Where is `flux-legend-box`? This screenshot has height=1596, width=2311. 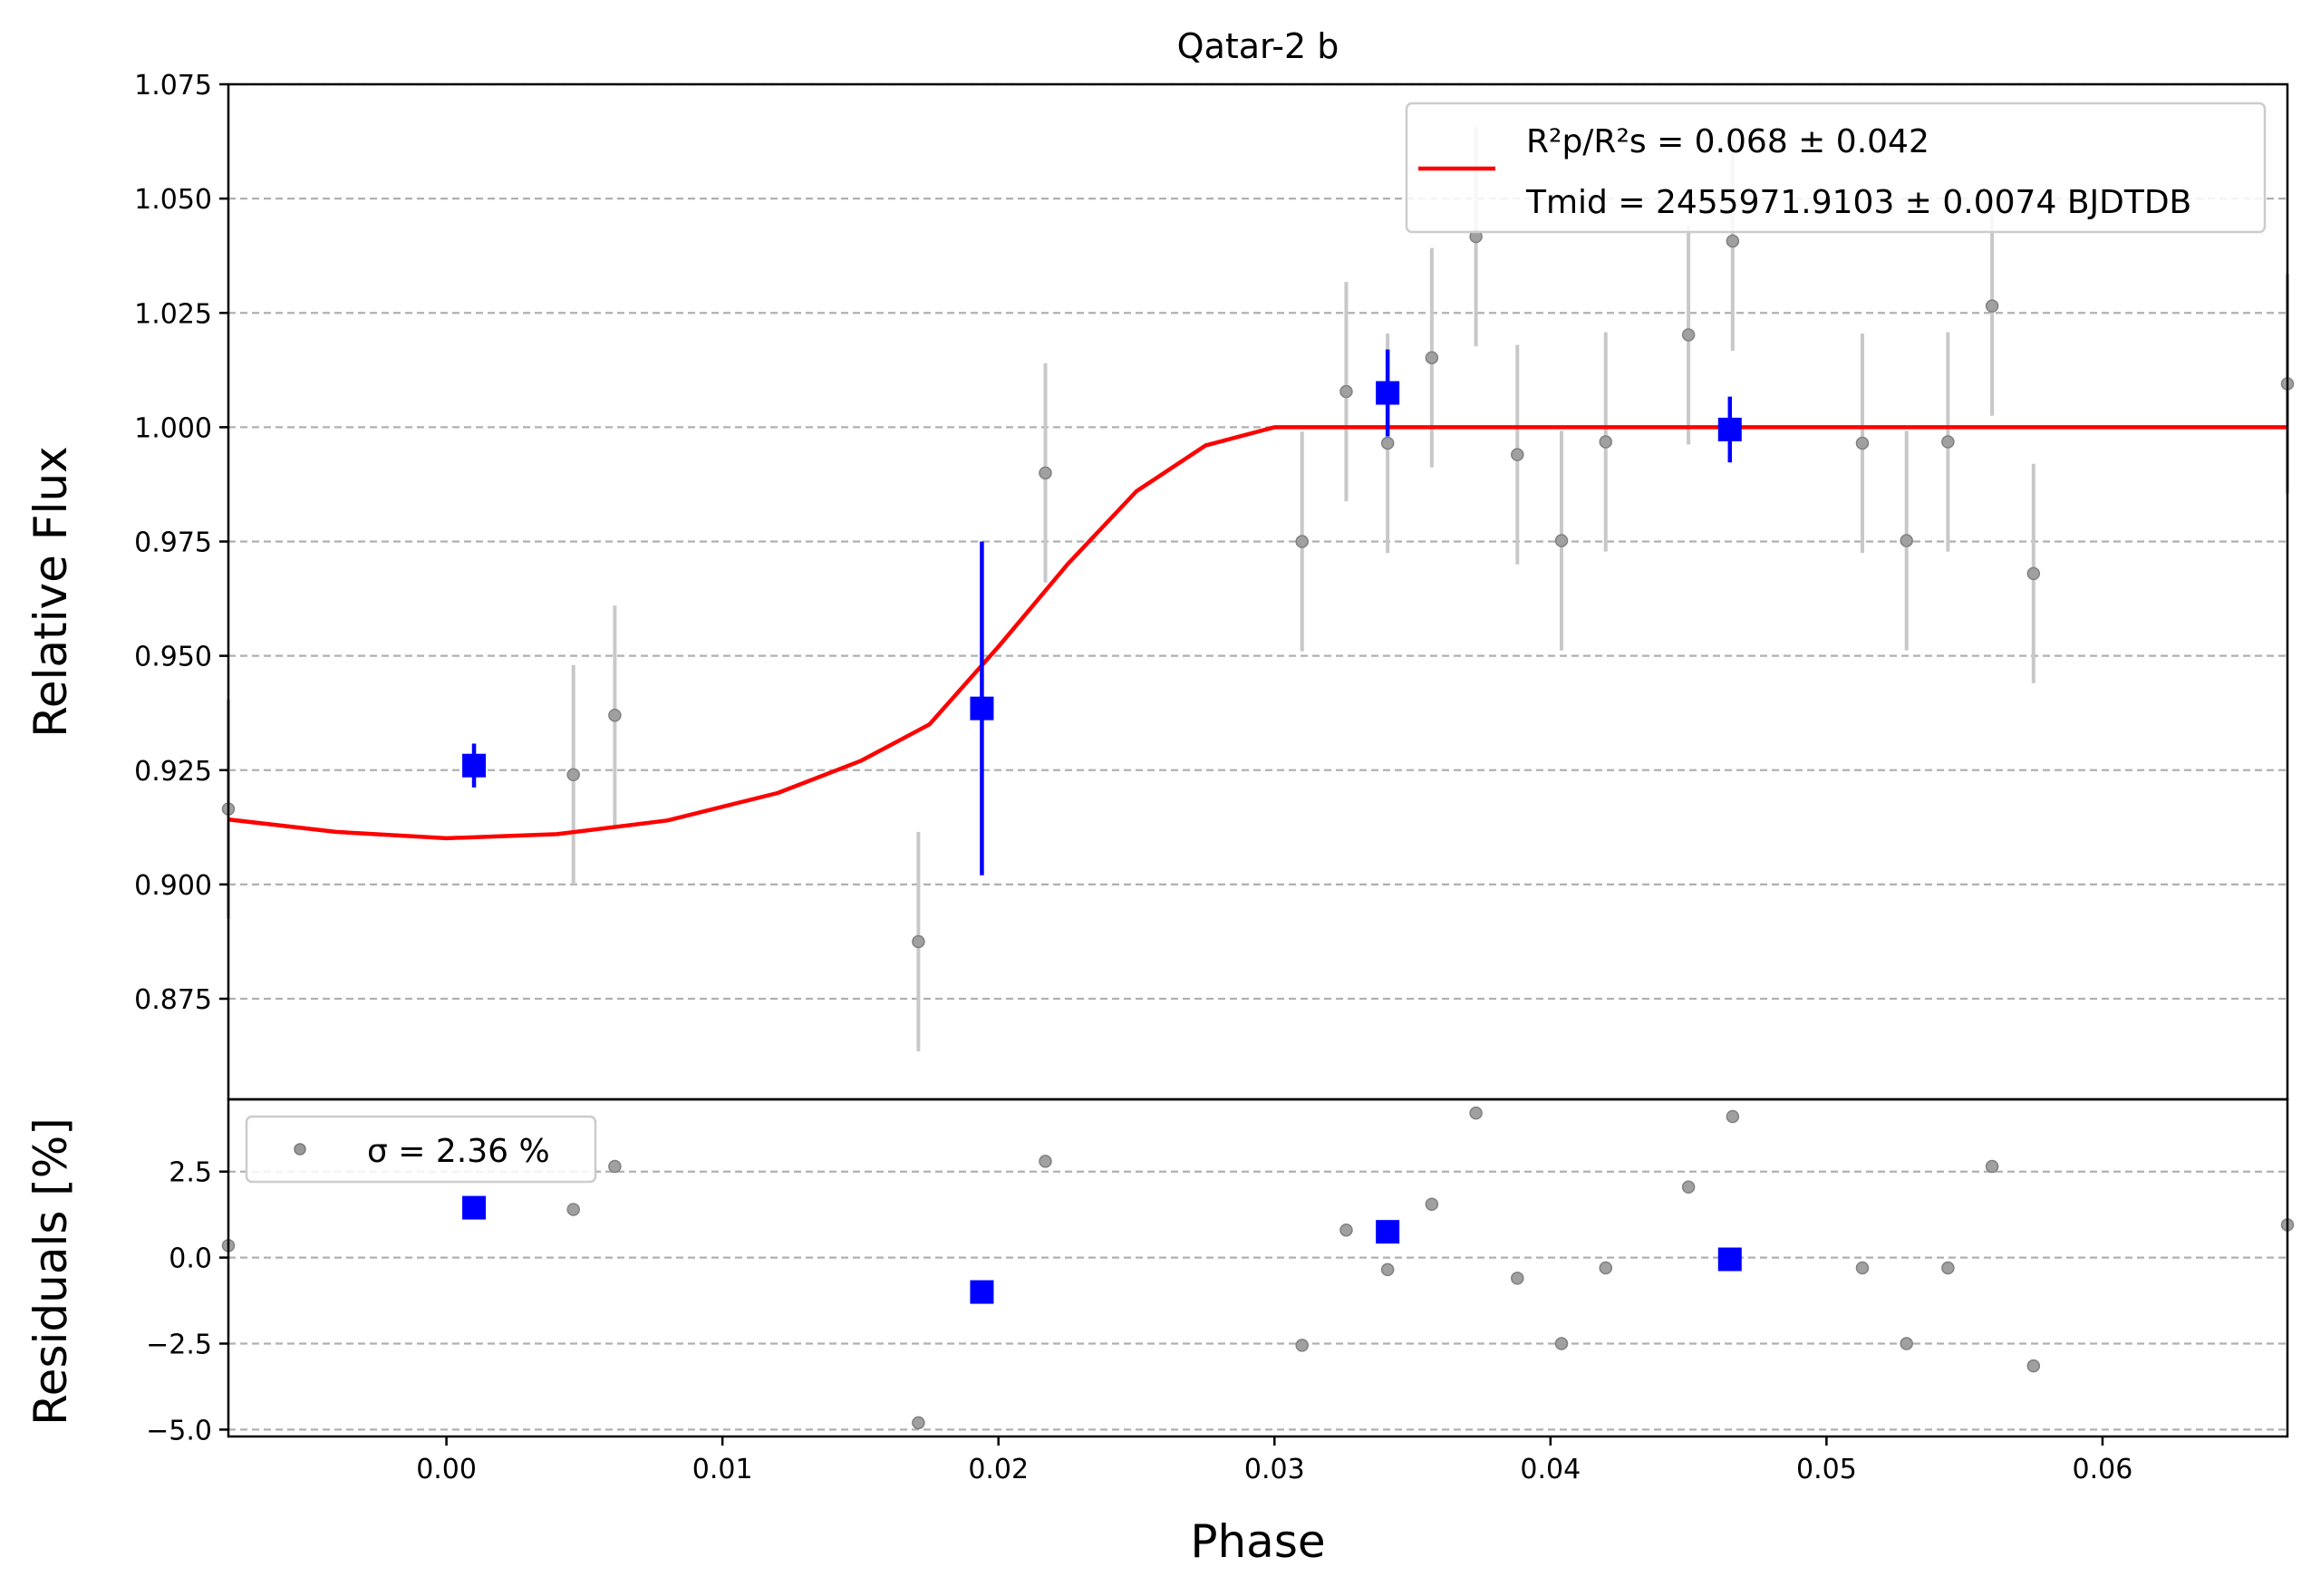
flux-legend-box is located at coordinates (1836, 168).